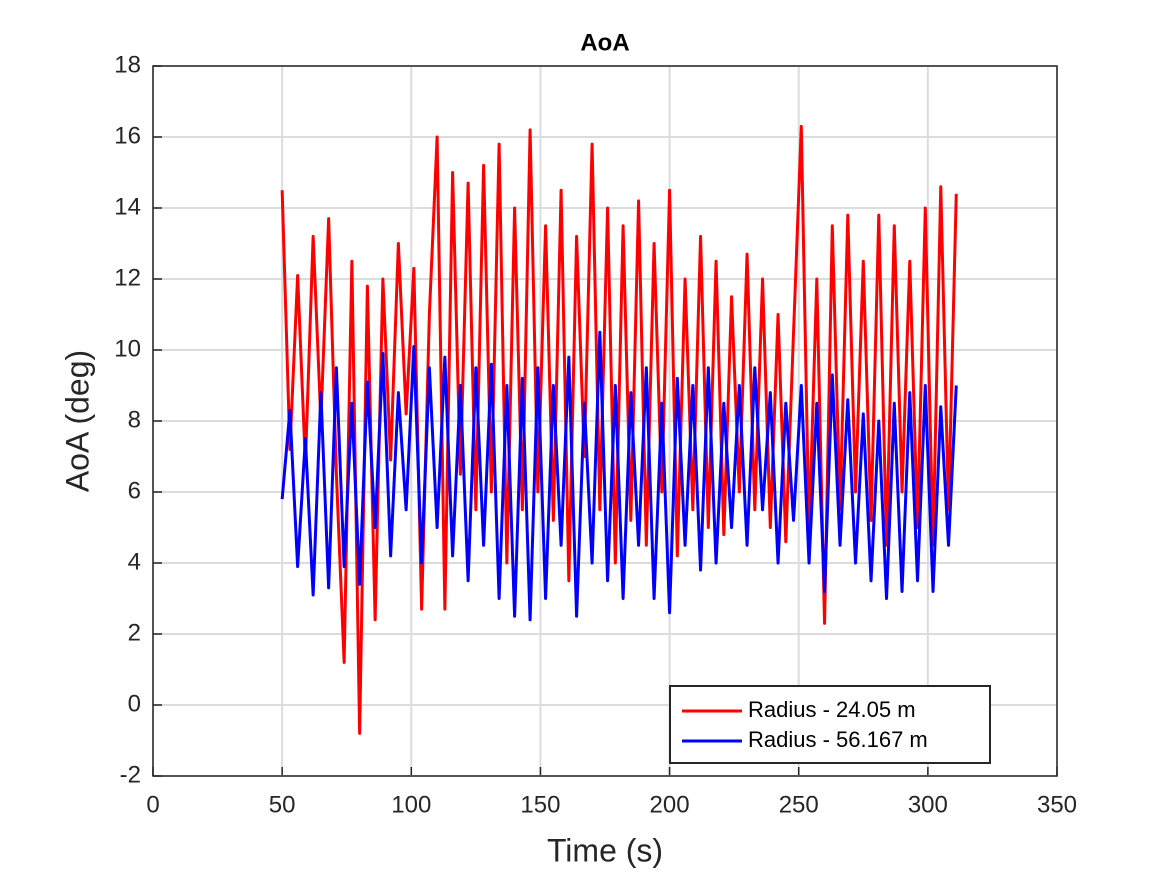  Describe the element at coordinates (604, 42) in the screenshot. I see `chart-title: AoA` at that location.